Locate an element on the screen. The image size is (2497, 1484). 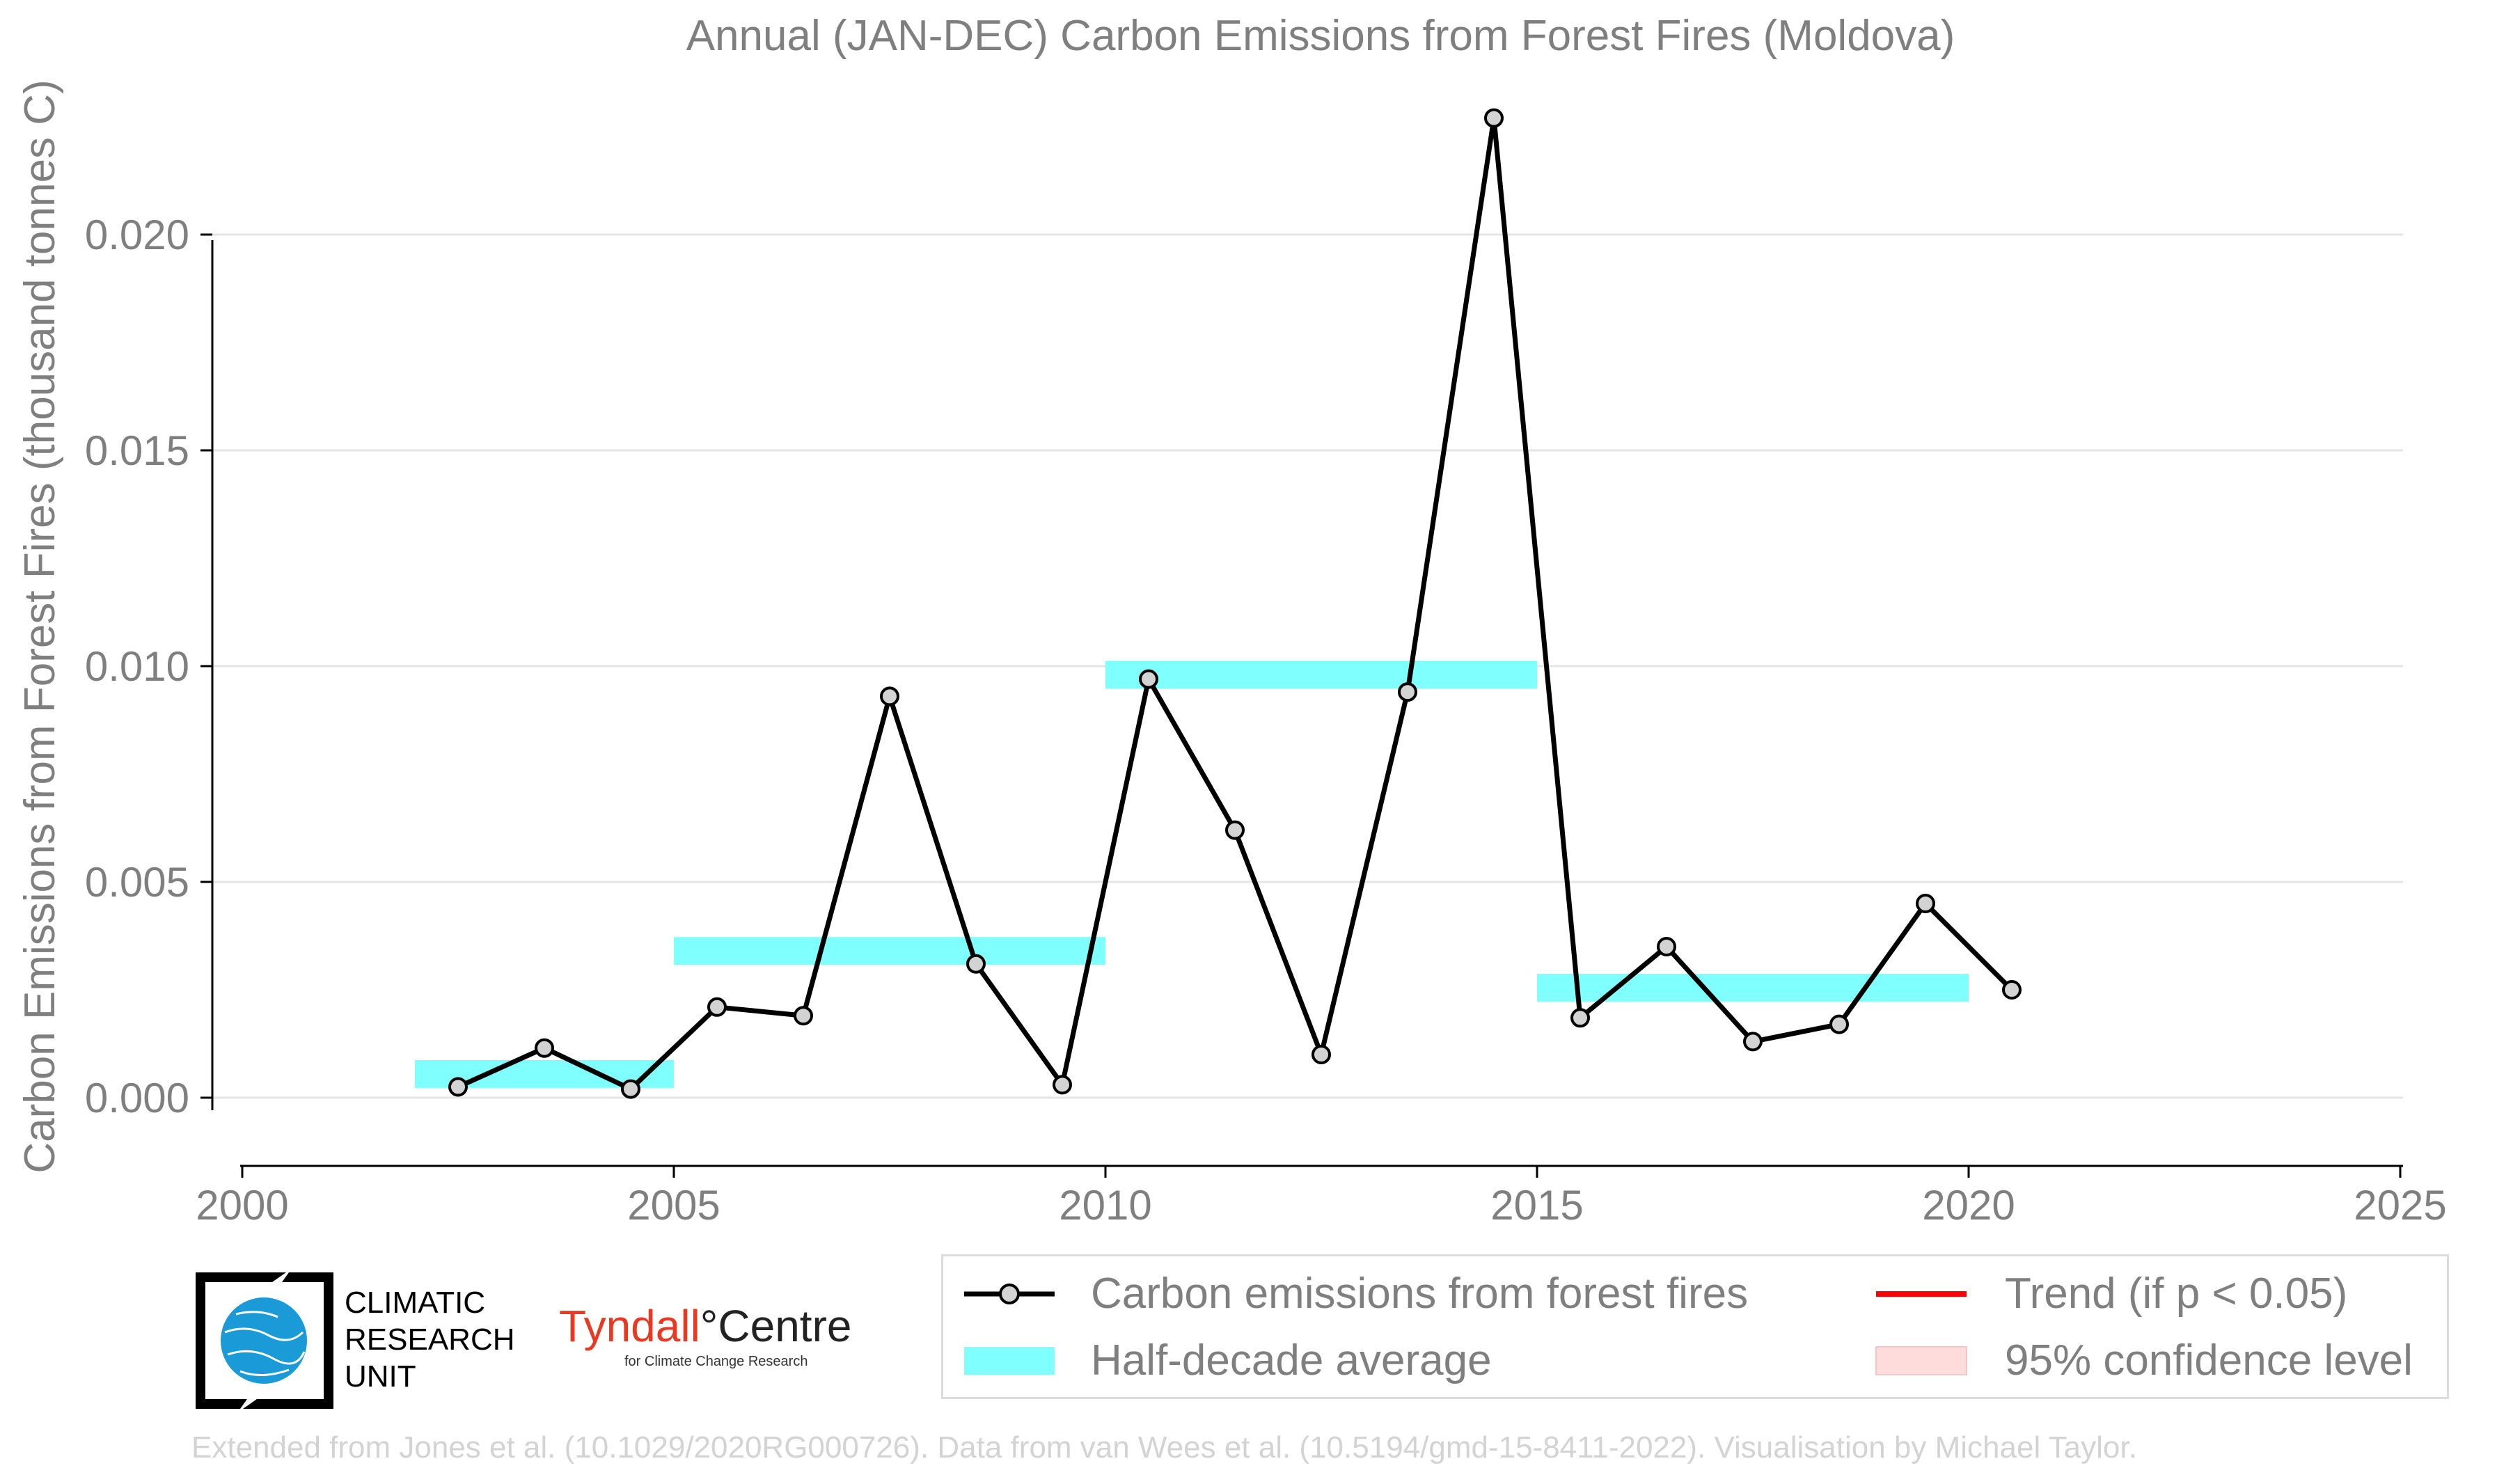
x-tick-label: 2000 is located at coordinates (242, 1205).